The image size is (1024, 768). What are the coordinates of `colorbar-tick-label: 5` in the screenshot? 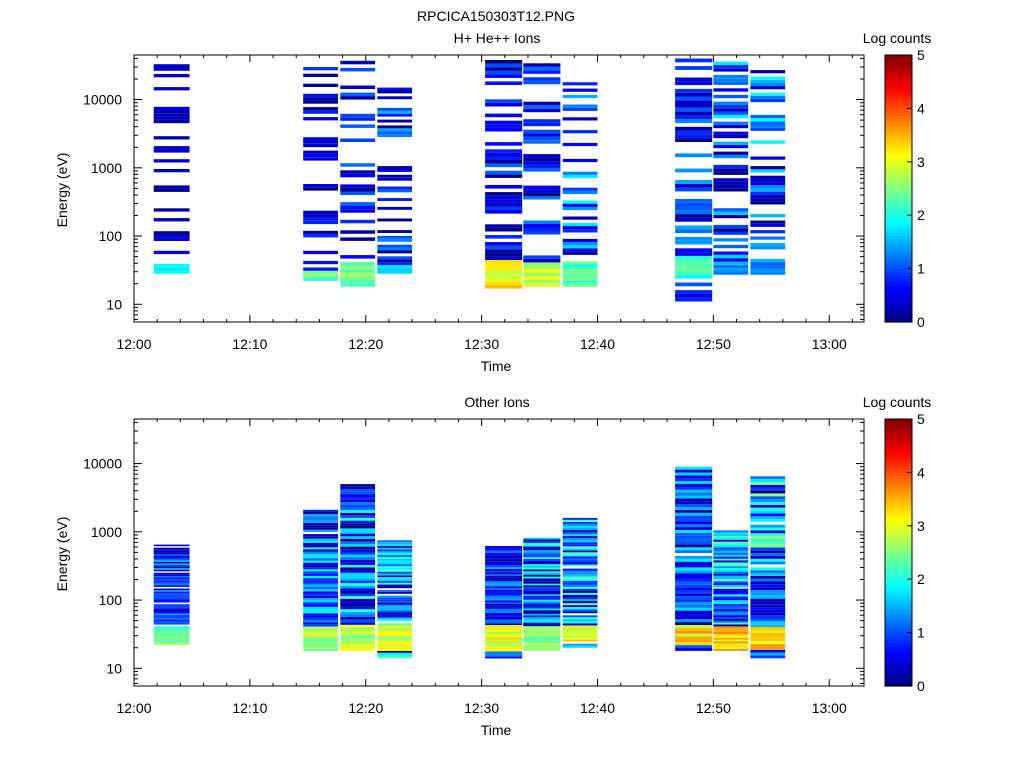 It's located at (921, 419).